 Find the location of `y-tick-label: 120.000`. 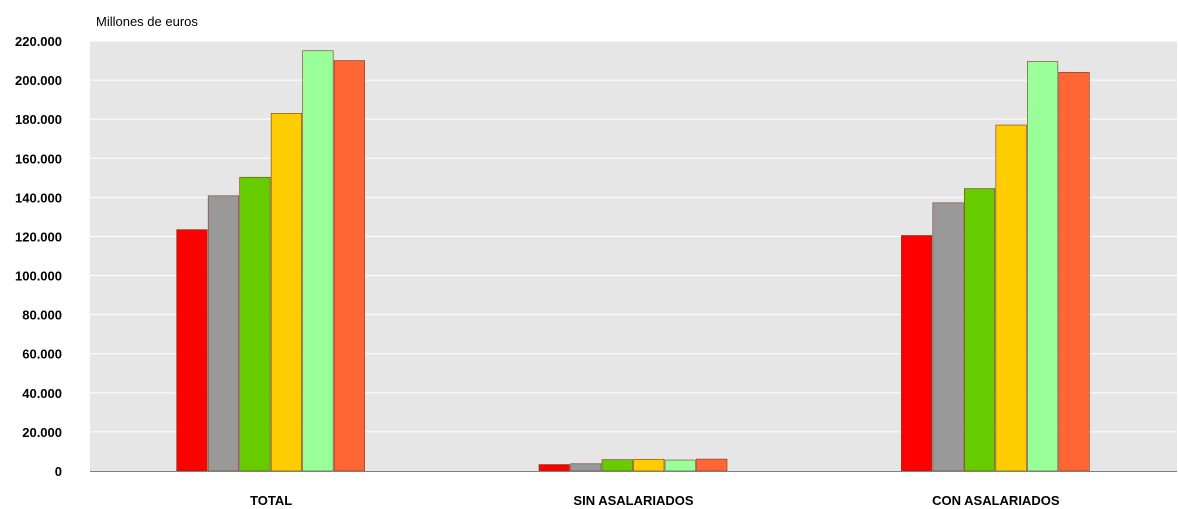

y-tick-label: 120.000 is located at coordinates (38, 236).